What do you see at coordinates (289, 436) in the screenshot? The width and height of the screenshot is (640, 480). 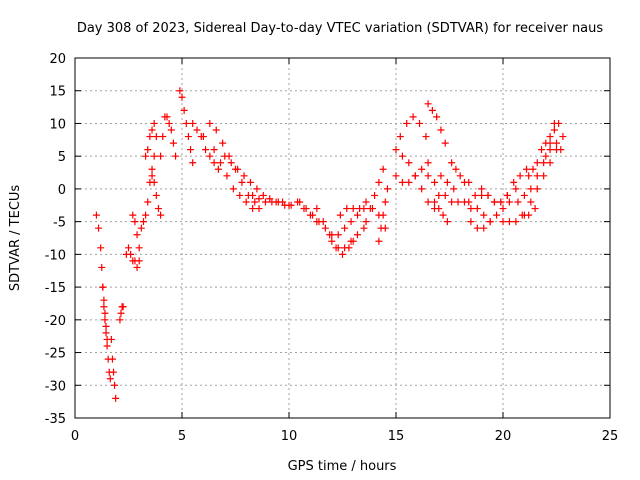 I see `x-tick-label: 10` at bounding box center [289, 436].